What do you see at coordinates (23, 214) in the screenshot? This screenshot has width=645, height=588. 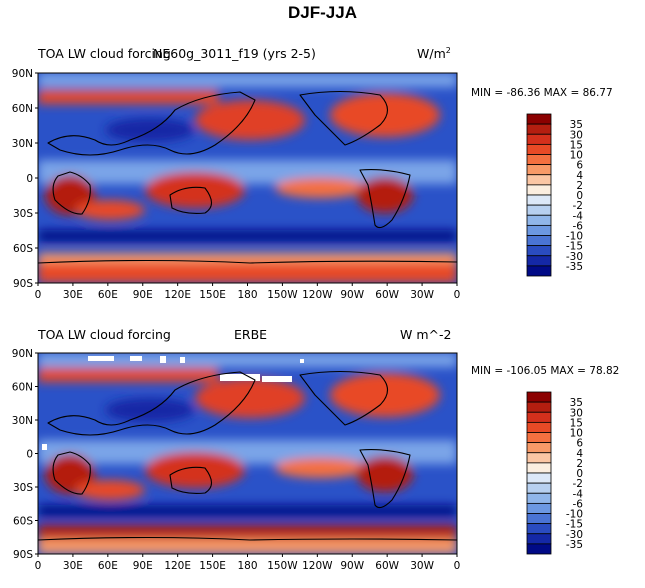 I see `panel1-lat-label: 30S` at bounding box center [23, 214].